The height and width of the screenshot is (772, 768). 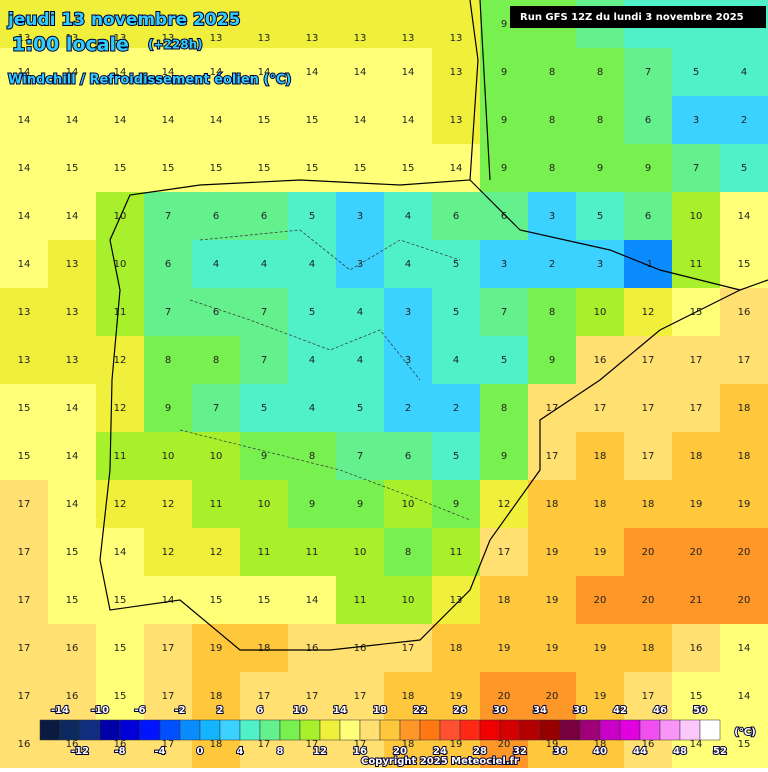 What do you see at coordinates (149, 80) in the screenshot?
I see `parameter: Windchill / Refroidissement éolien (°C)` at bounding box center [149, 80].